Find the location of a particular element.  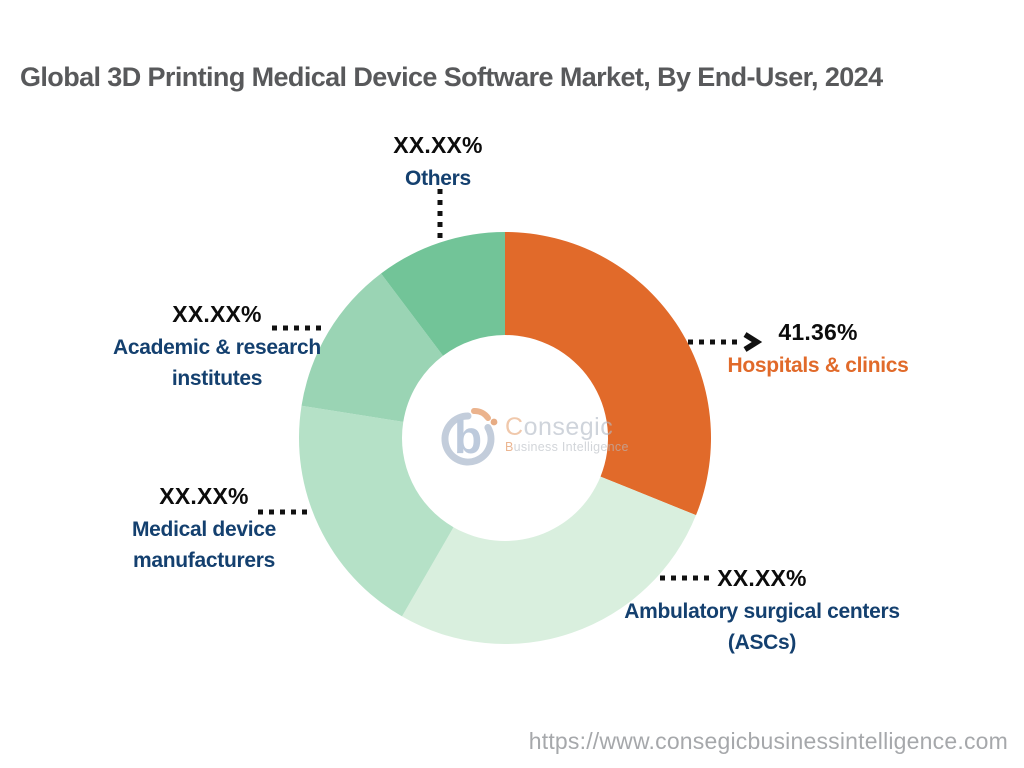

callout-label: manufacturers is located at coordinates (204, 560).